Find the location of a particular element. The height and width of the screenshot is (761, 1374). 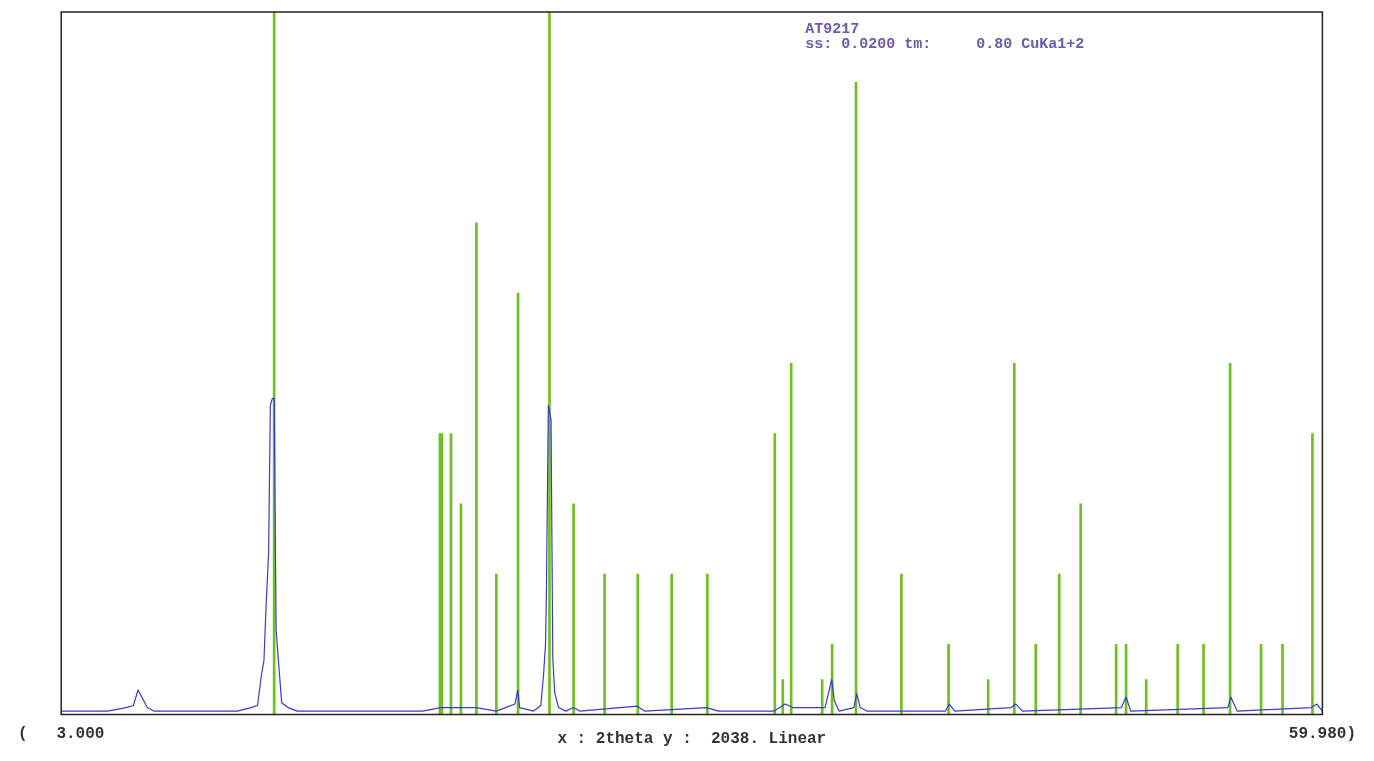

x-tick-label: ( 3.000 is located at coordinates (61, 734).